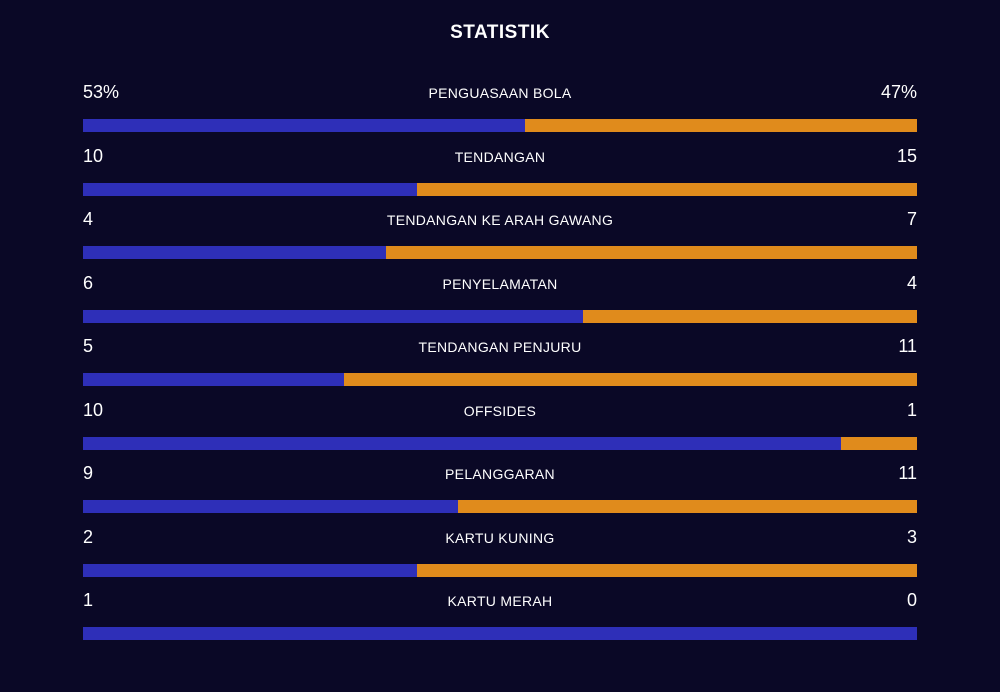  I want to click on home-value: 6, so click(88, 282).